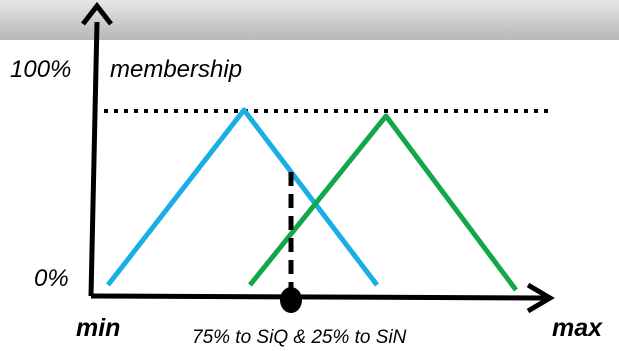 The width and height of the screenshot is (619, 351). Describe the element at coordinates (176, 69) in the screenshot. I see `membership-label: membership` at that location.